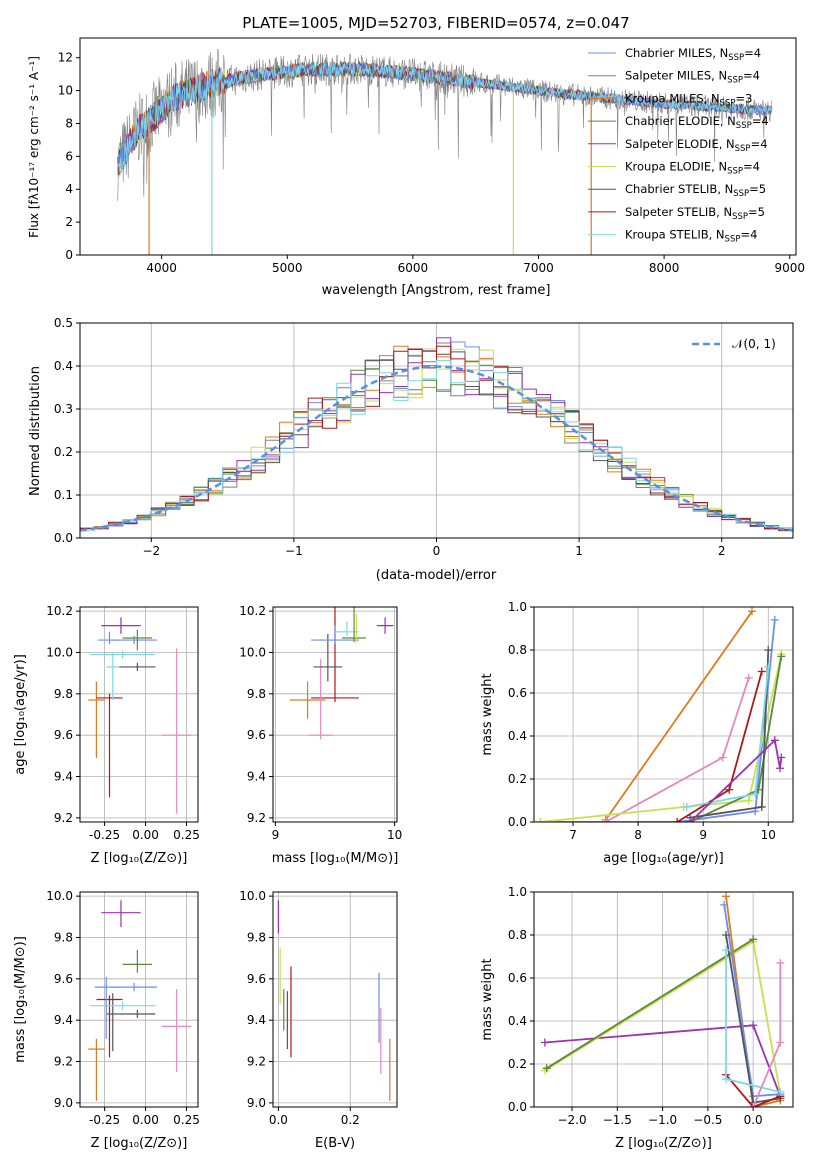 Image resolution: width=819 pixels, height=1170 pixels. I want to click on spectrum-legend-label: Chabrier STELIB, NSSP=5, so click(695, 190).